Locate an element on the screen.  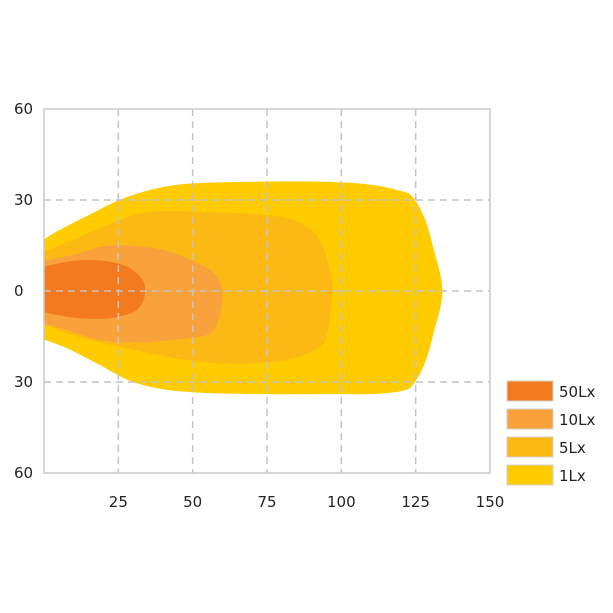
area-50lx is located at coordinates (95, 289).